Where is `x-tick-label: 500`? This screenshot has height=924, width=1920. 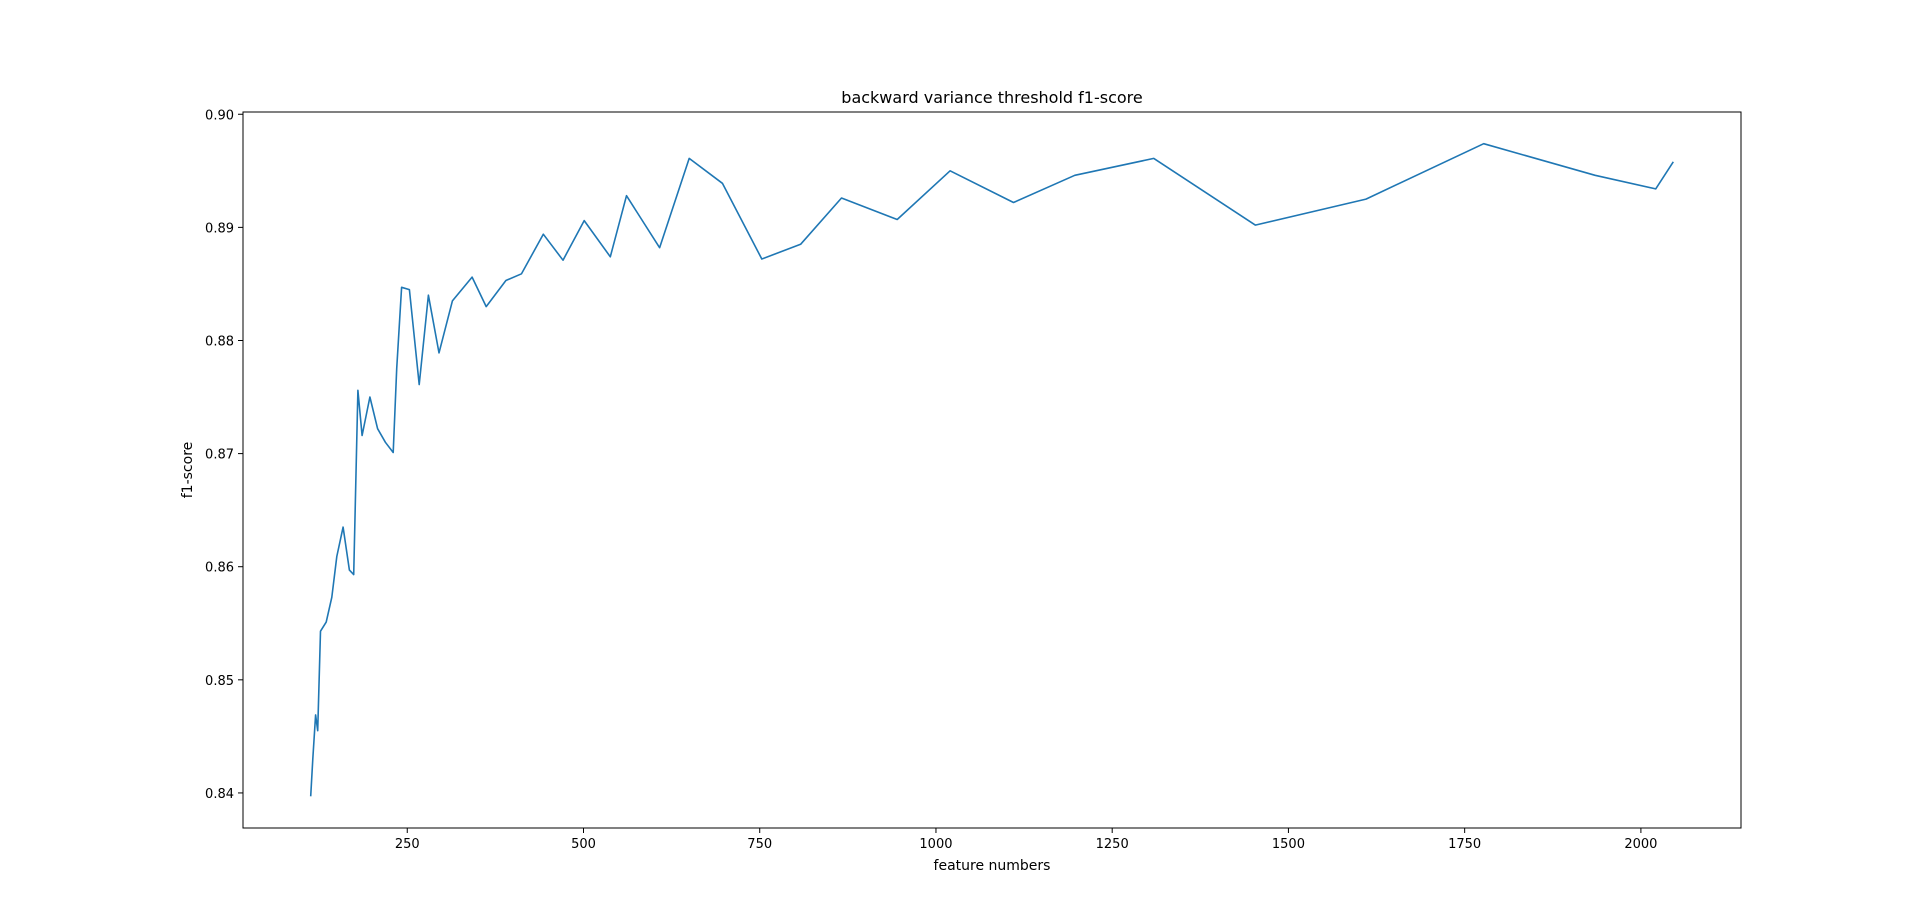 x-tick-label: 500 is located at coordinates (583, 844).